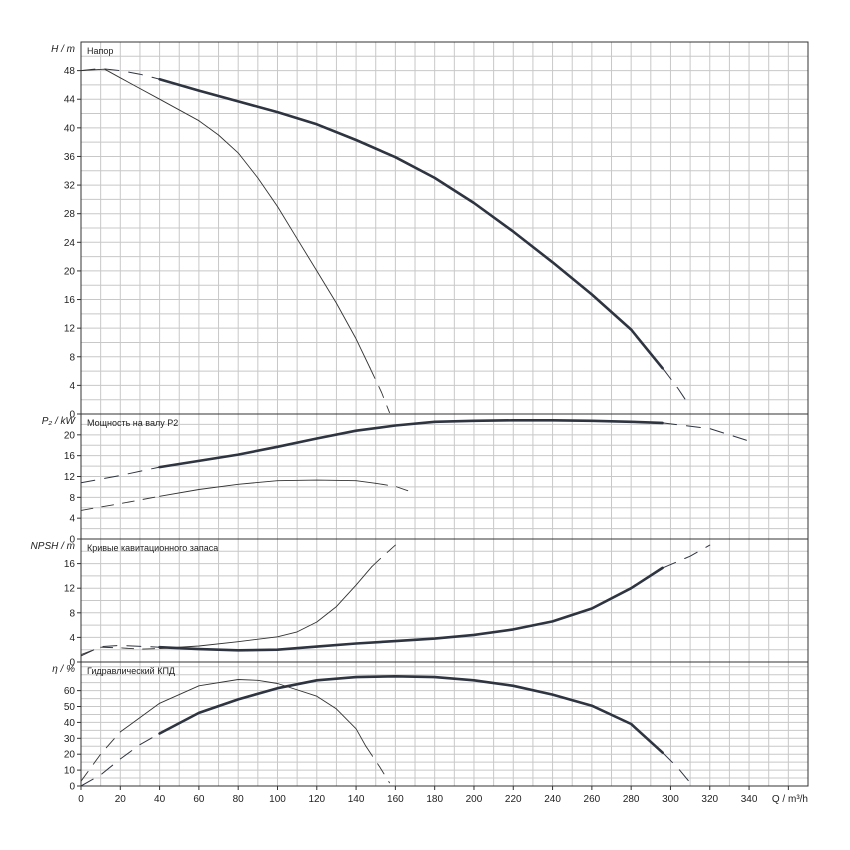 This screenshot has width=850, height=850. Describe the element at coordinates (70, 771) in the screenshot. I see `y-tick-label: 10` at that location.